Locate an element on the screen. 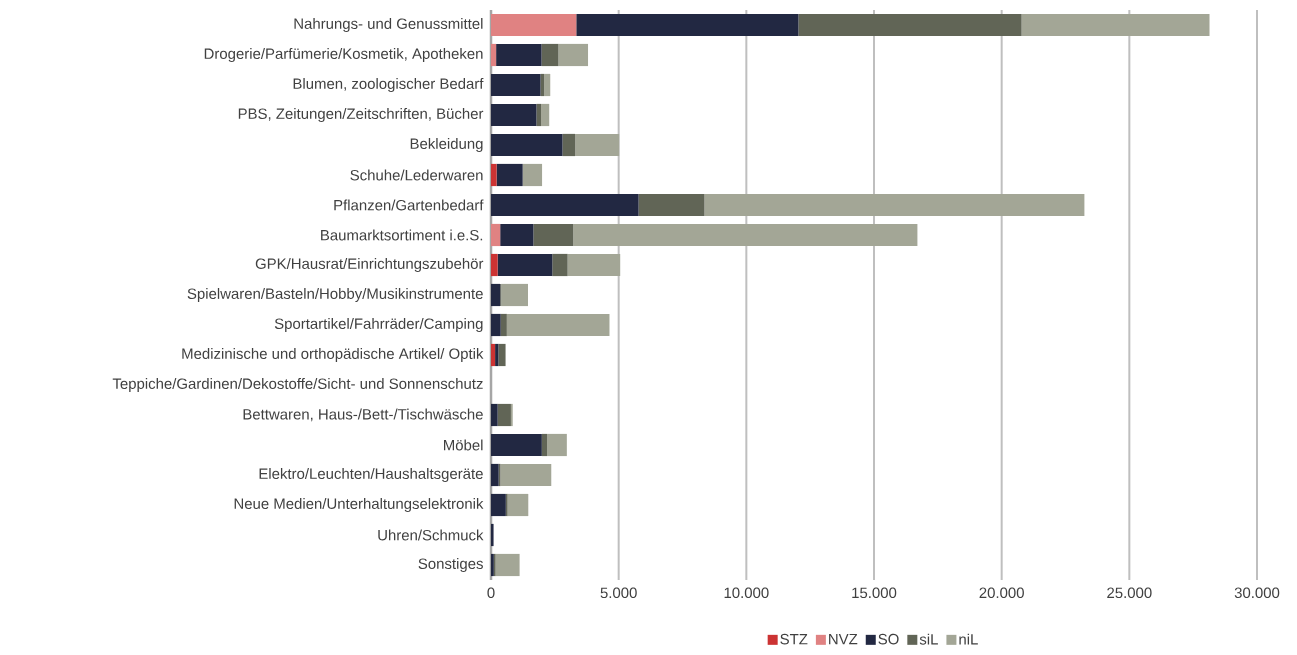 This screenshot has width=1297, height=655. y-tick-label: Neue Medien/Unterhaltungselektronik is located at coordinates (359, 505).